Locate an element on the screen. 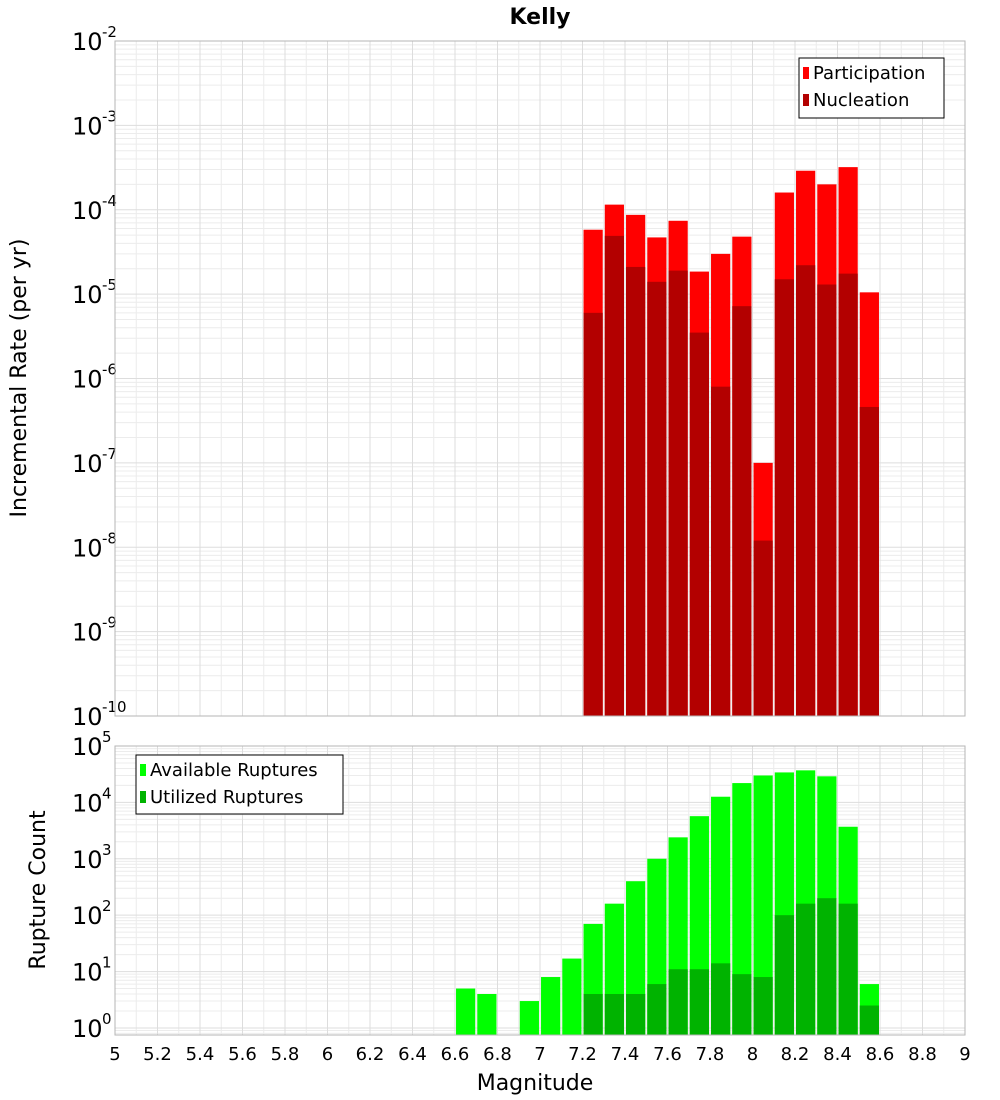  x-axis-label: Magnitude is located at coordinates (535, 1083).